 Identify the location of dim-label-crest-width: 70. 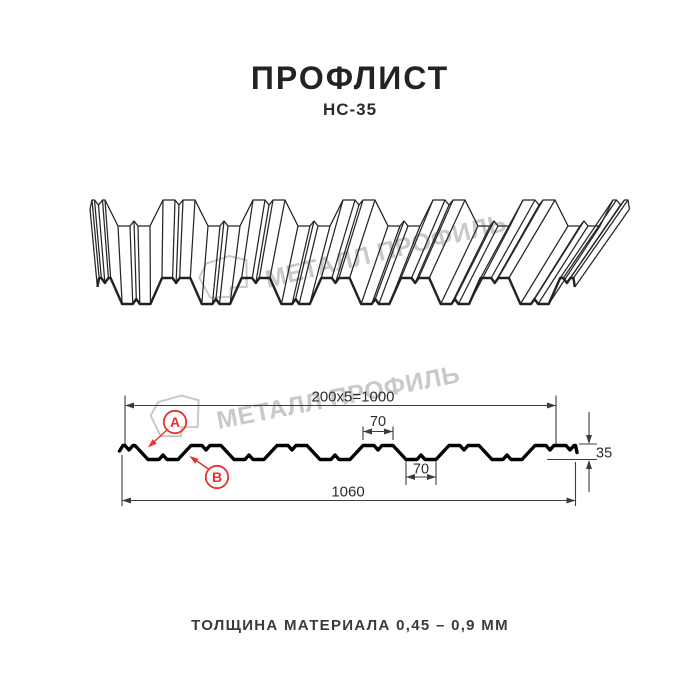
(378, 422).